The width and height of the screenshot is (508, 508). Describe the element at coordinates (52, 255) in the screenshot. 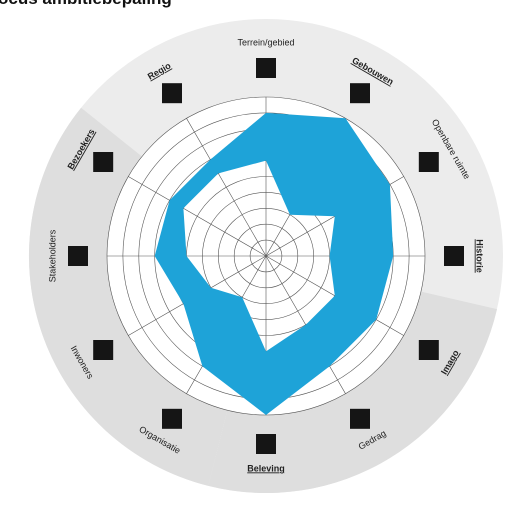

I see `axis-label-stakeholders: Stakeholders` at that location.